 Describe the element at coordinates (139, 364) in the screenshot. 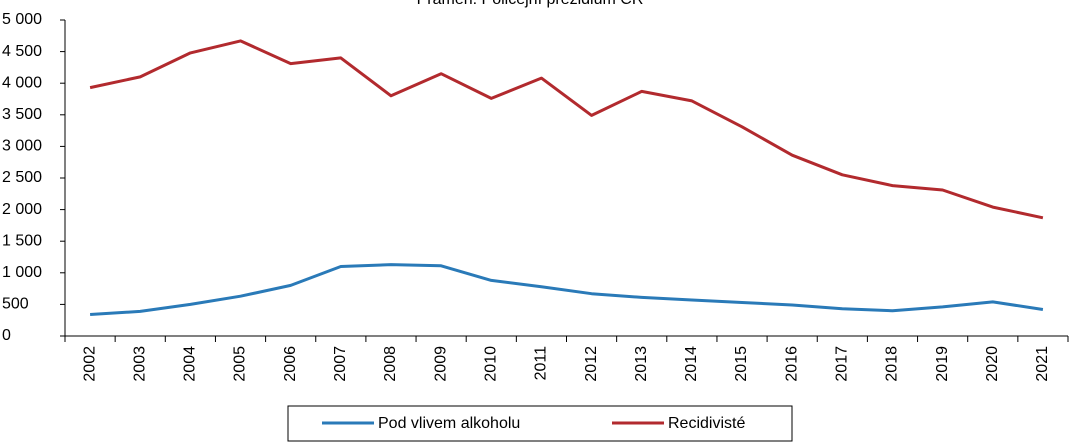

I see `x-tick-label: 2003` at that location.